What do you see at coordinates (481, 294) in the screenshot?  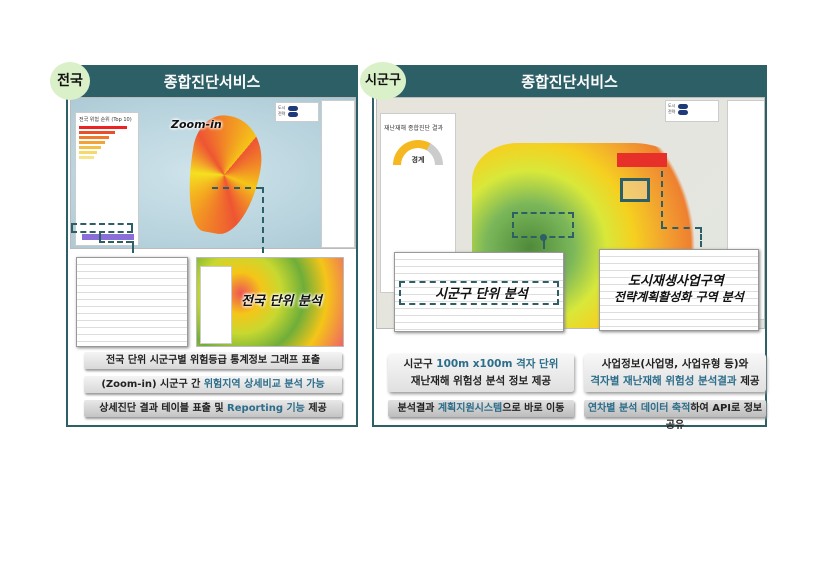 I see `sigungu-analysis-label: 시군구 단위 분석` at bounding box center [481, 294].